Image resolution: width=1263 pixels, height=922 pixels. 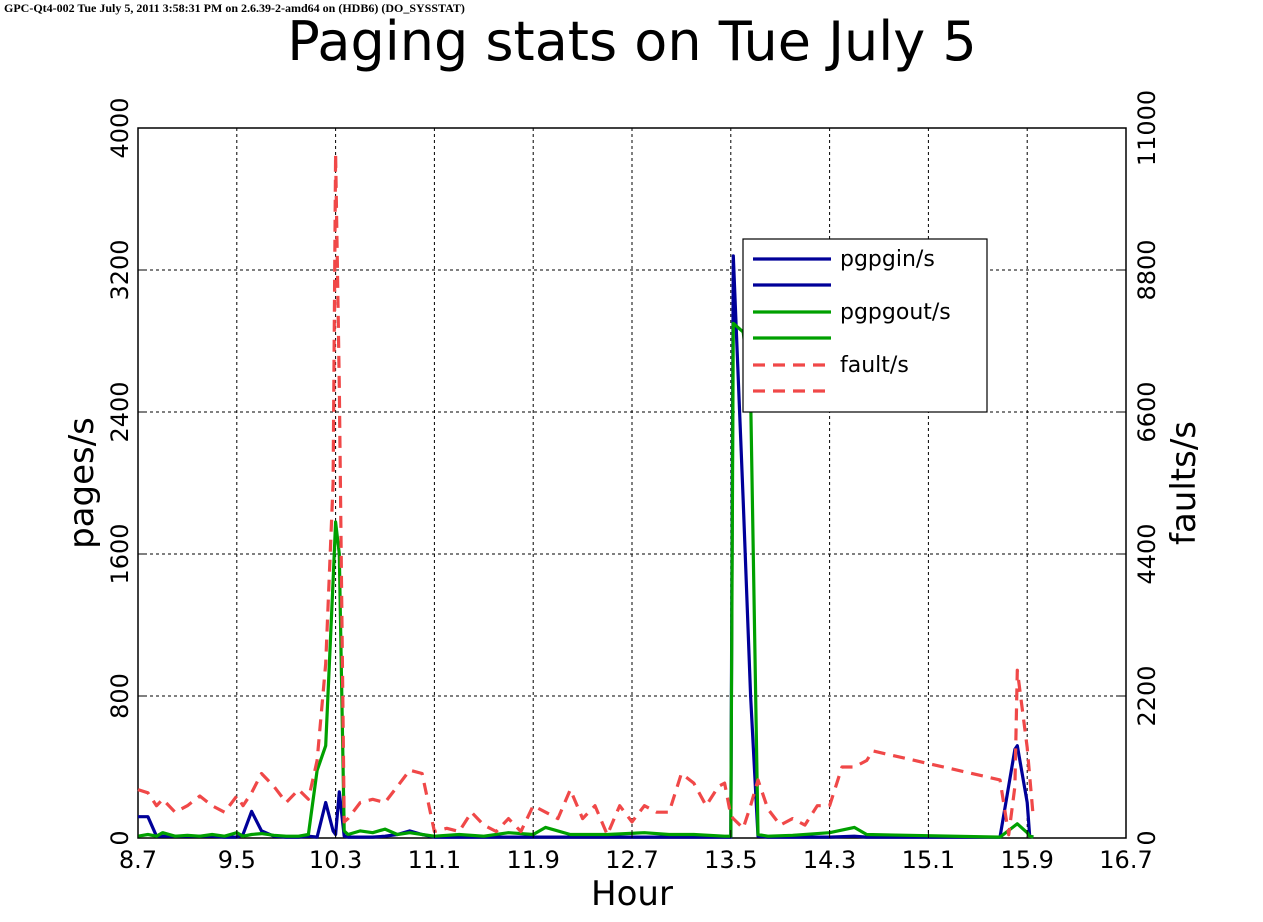 I want to click on x-tick-label: 8.7, so click(x=138, y=860).